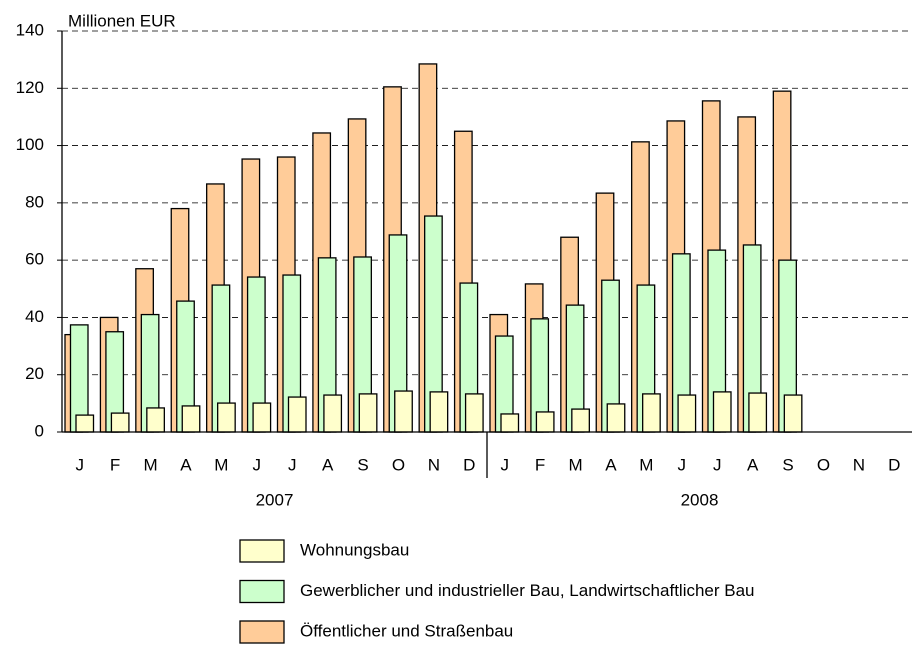 The image size is (913, 648). Describe the element at coordinates (354, 549) in the screenshot. I see `legend-label: Wohnungsbau` at that location.